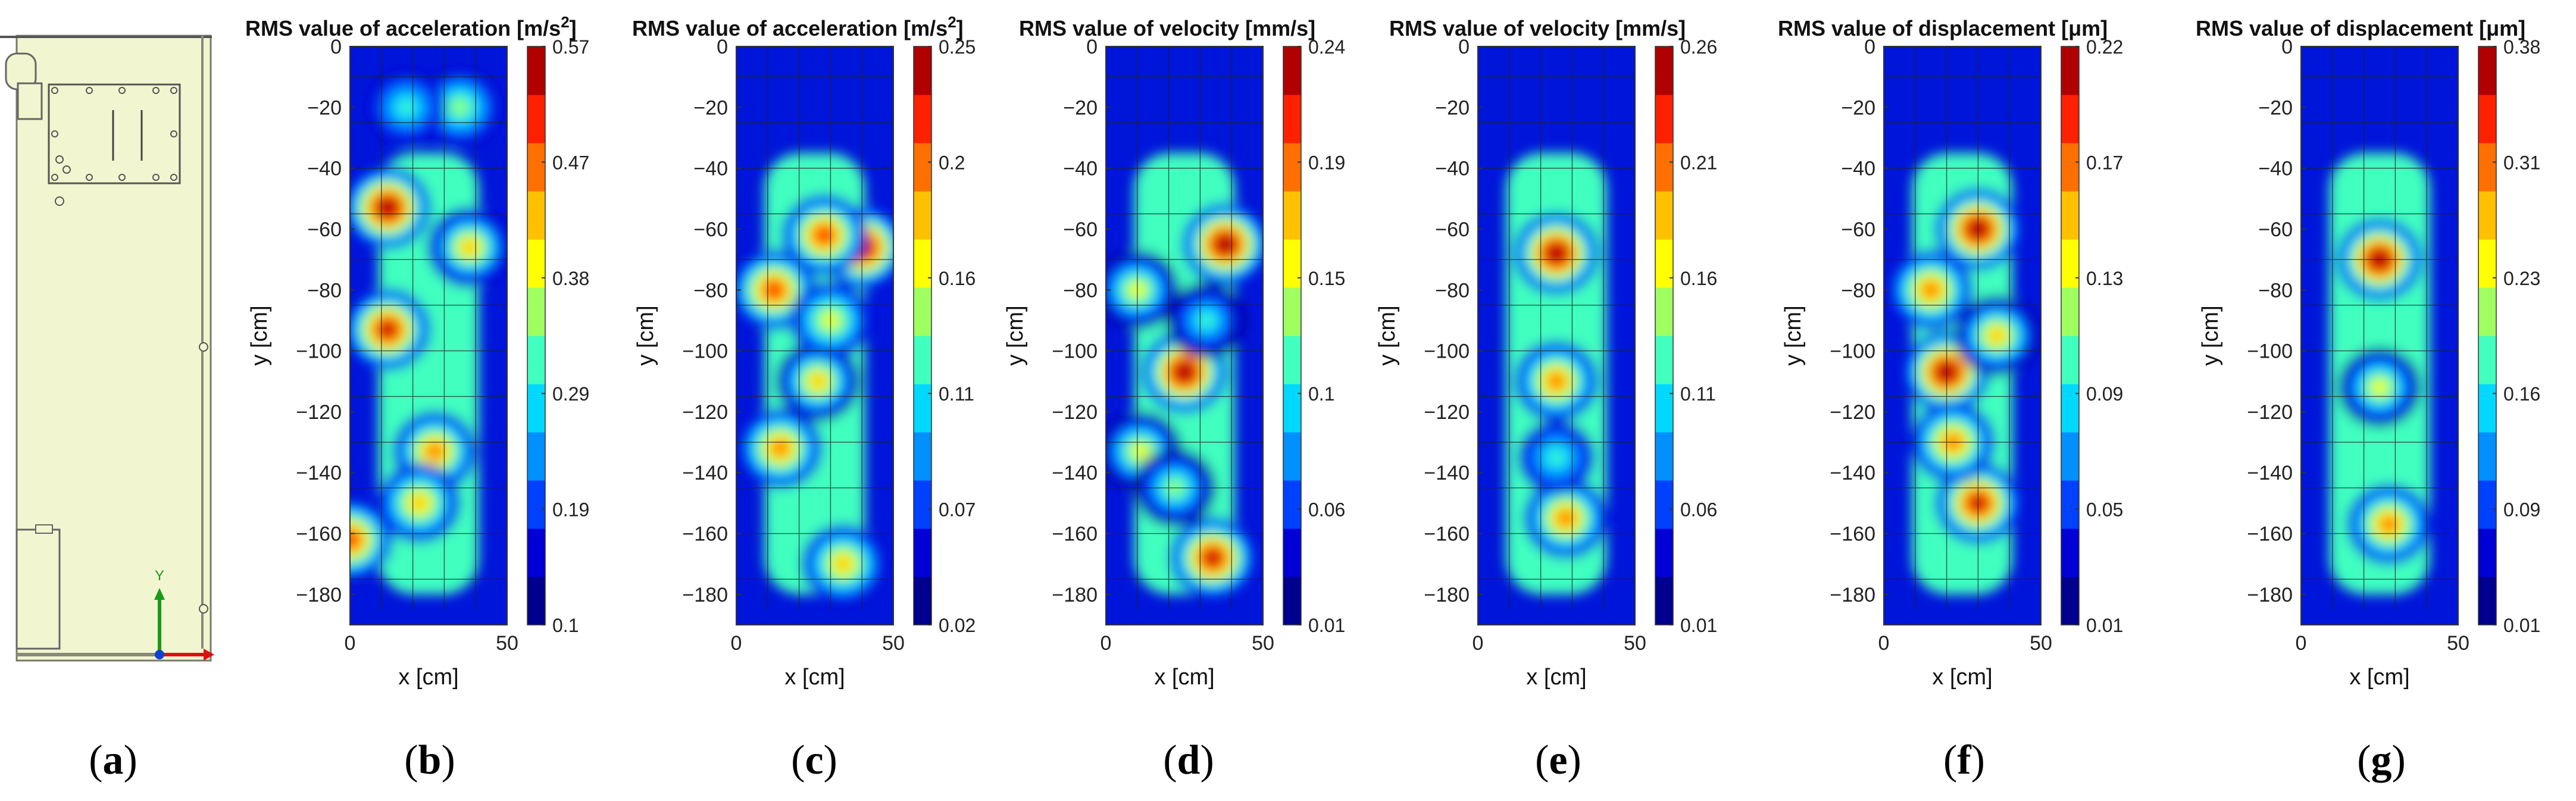  I want to click on cad-origin-dot, so click(159, 655).